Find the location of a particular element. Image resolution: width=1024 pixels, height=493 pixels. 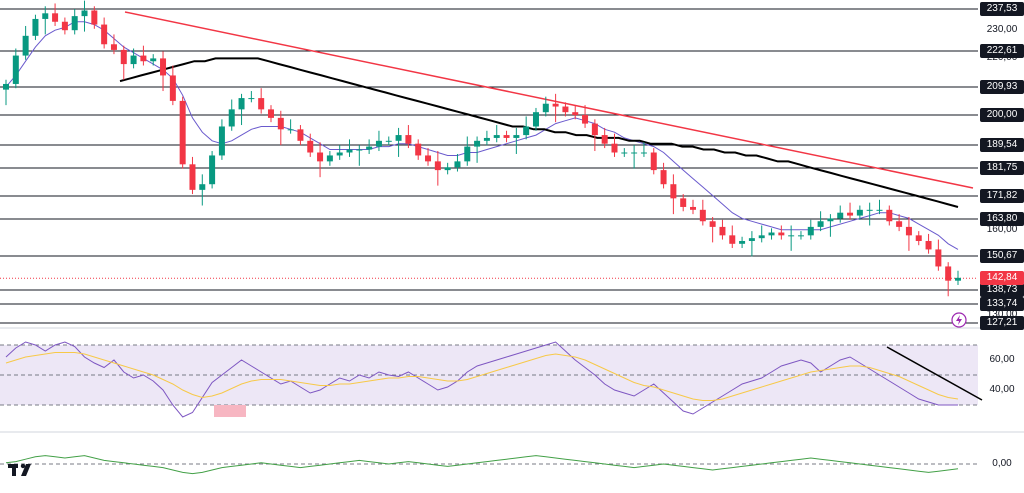

rsi-axis-tick: 40,00 is located at coordinates (1002, 389).